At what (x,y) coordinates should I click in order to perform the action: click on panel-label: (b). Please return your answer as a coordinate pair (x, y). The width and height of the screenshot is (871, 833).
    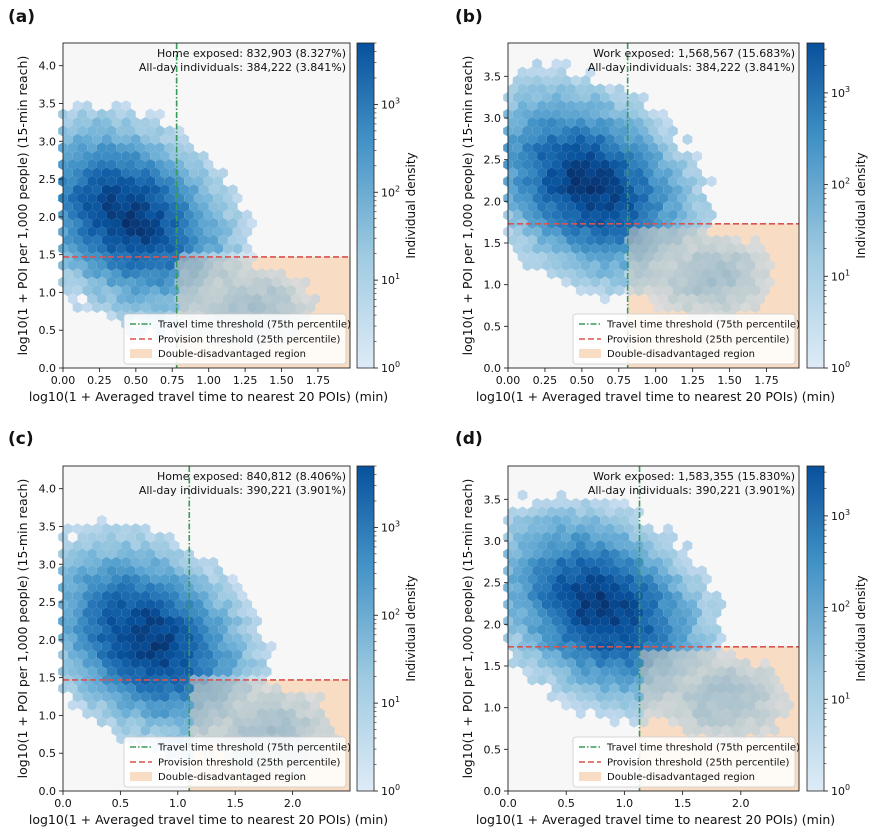
    Looking at the image, I should click on (469, 17).